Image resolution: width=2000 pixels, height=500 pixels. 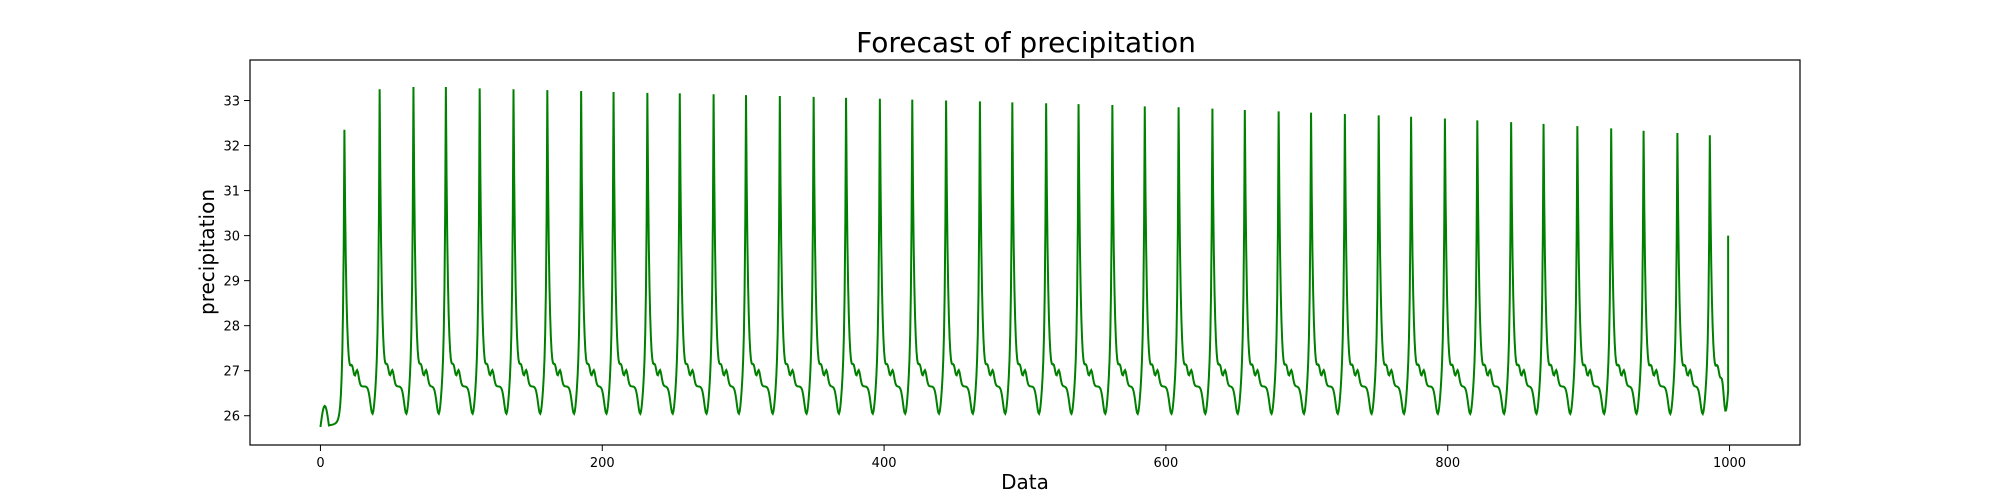 I want to click on y-tick-label: 33, so click(x=231, y=102).